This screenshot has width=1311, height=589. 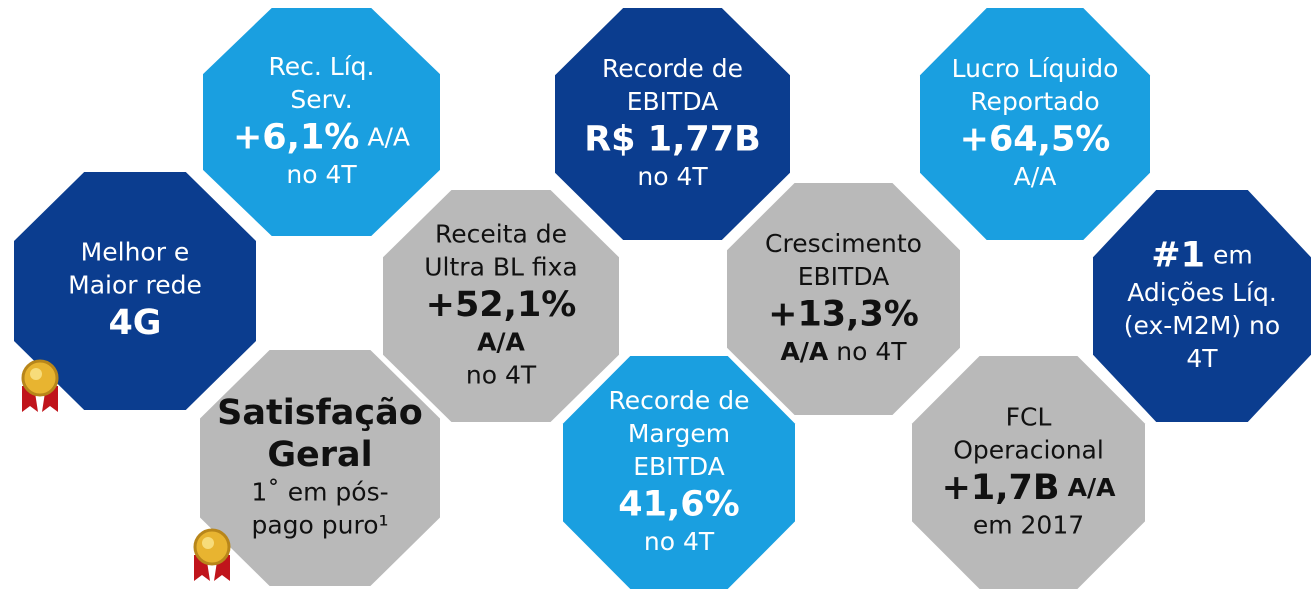 I want to click on node-text-line: +13,3%, so click(x=843, y=315).